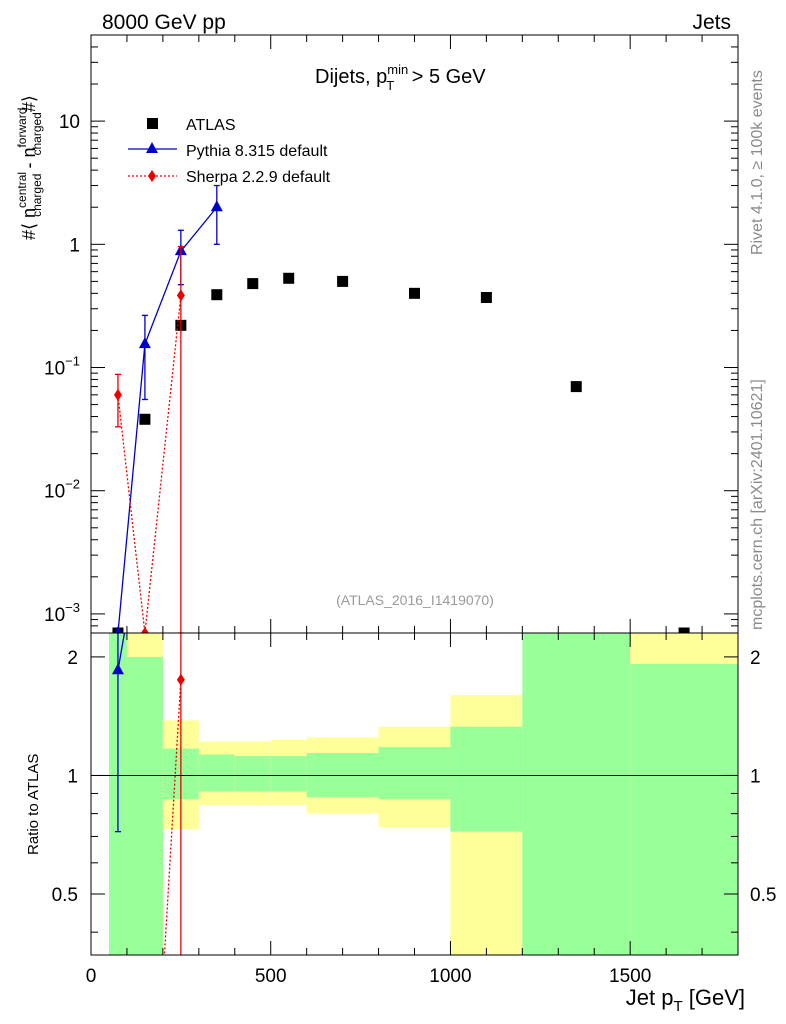  I want to click on y-axis-label-lower: Ratio to ATLAS, so click(33, 804).